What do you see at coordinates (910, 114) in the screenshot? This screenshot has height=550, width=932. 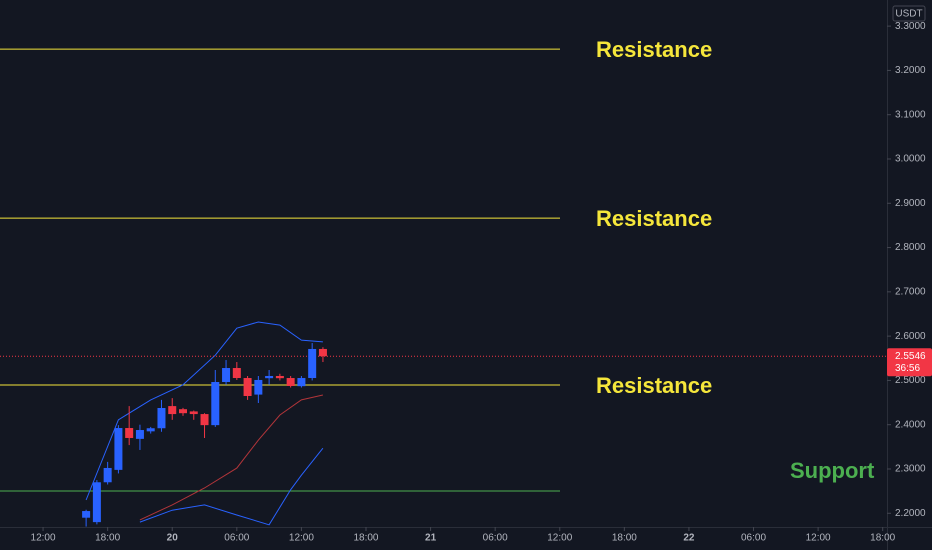 I see `y-tick-label: 3.1000` at bounding box center [910, 114].